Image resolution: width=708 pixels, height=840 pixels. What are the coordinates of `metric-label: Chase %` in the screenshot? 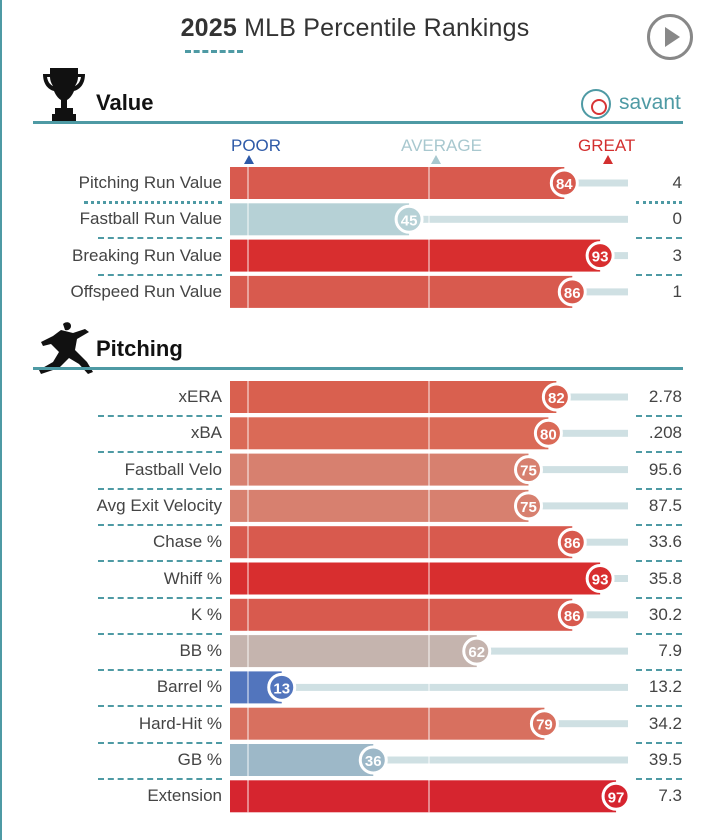 It's located at (187, 542).